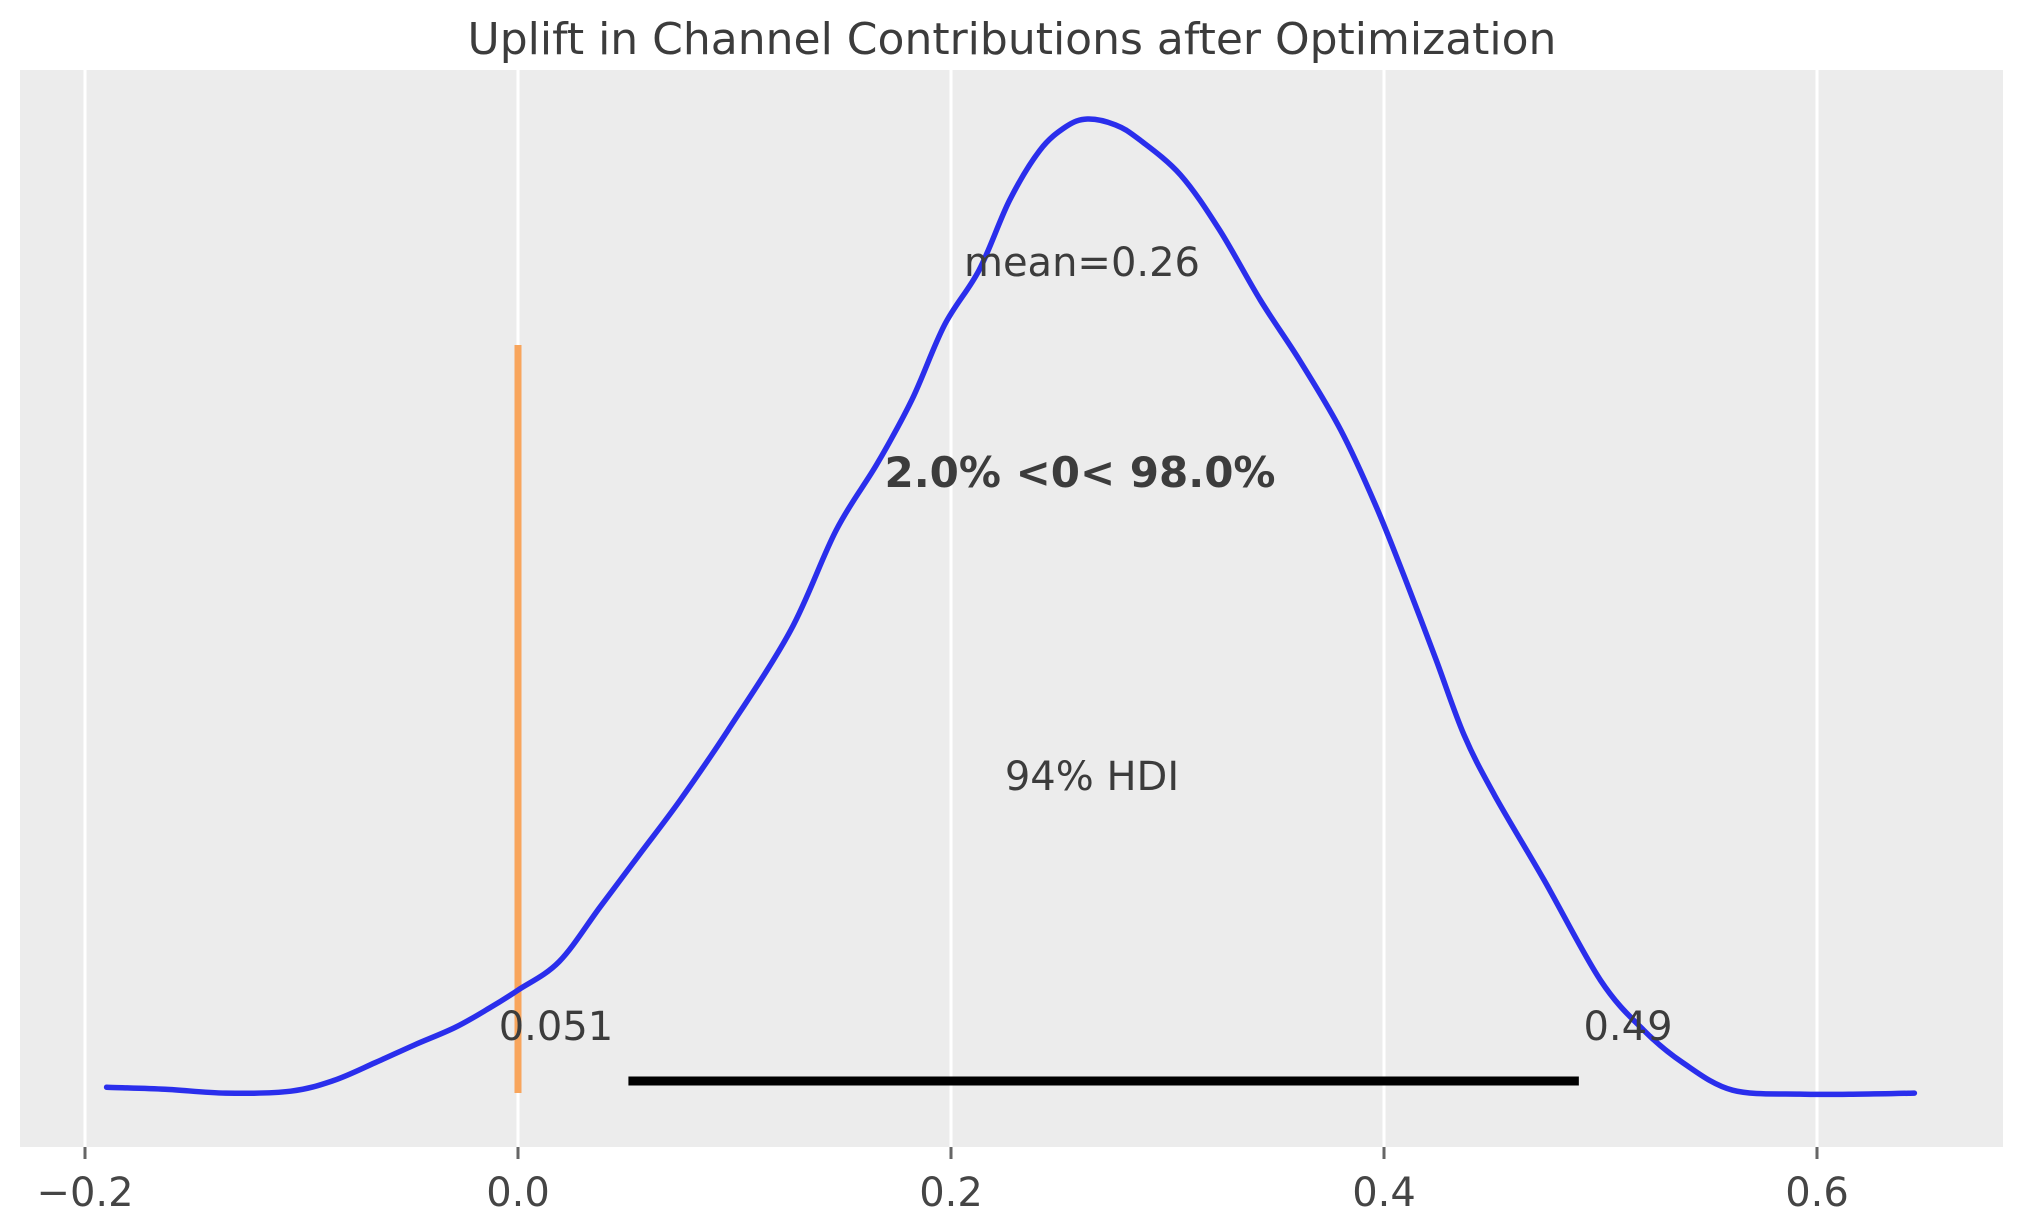 Image resolution: width=2023 pixels, height=1223 pixels. I want to click on x-tick-label: 0.4, so click(1384, 1193).